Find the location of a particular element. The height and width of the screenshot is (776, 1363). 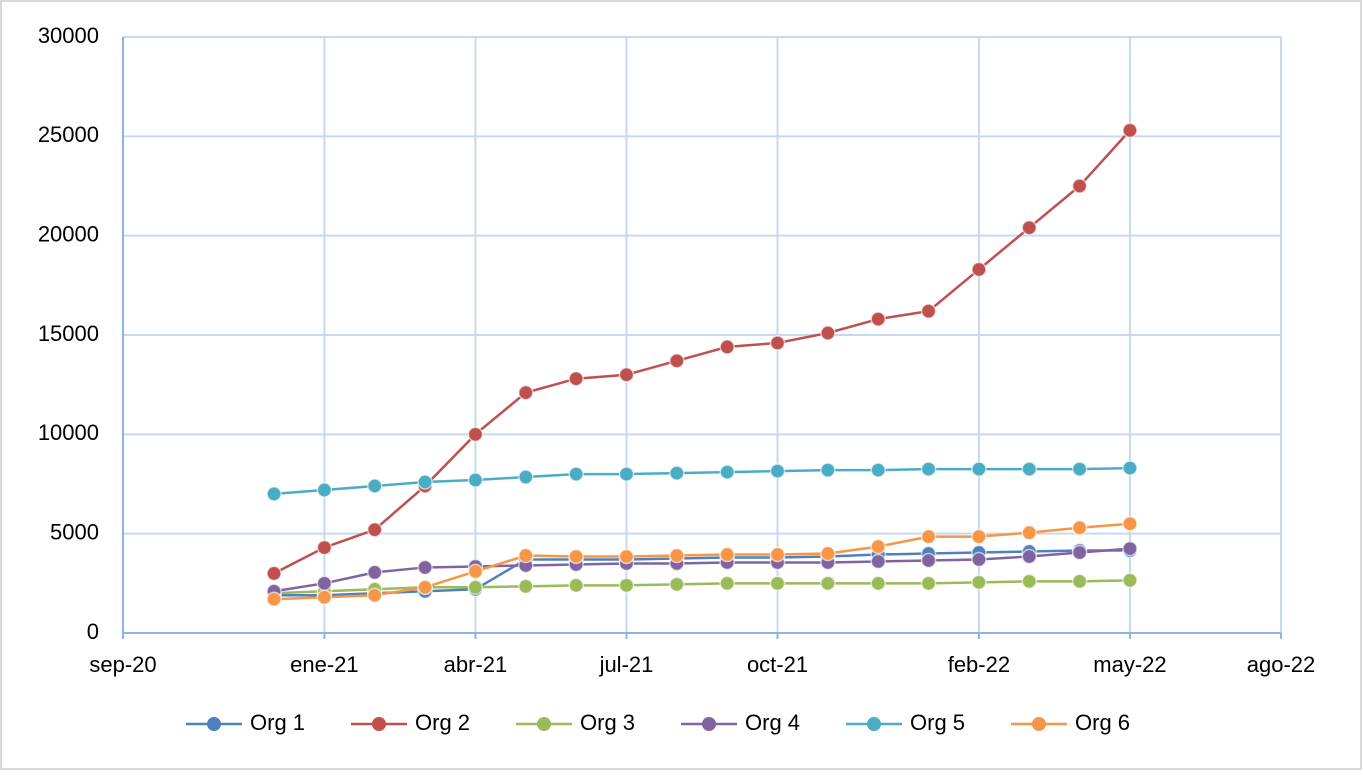

y-tick-label: 0 is located at coordinates (93, 631).